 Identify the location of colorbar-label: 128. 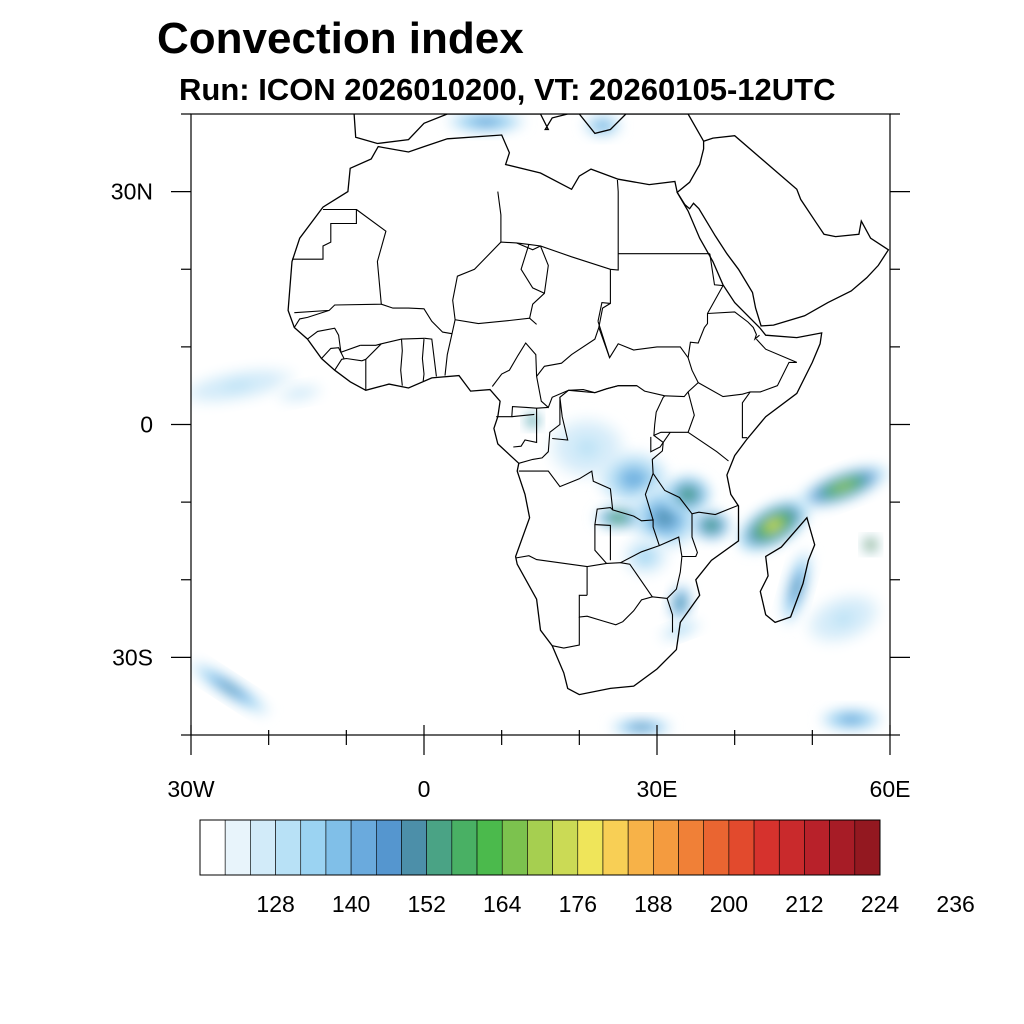
(275, 904).